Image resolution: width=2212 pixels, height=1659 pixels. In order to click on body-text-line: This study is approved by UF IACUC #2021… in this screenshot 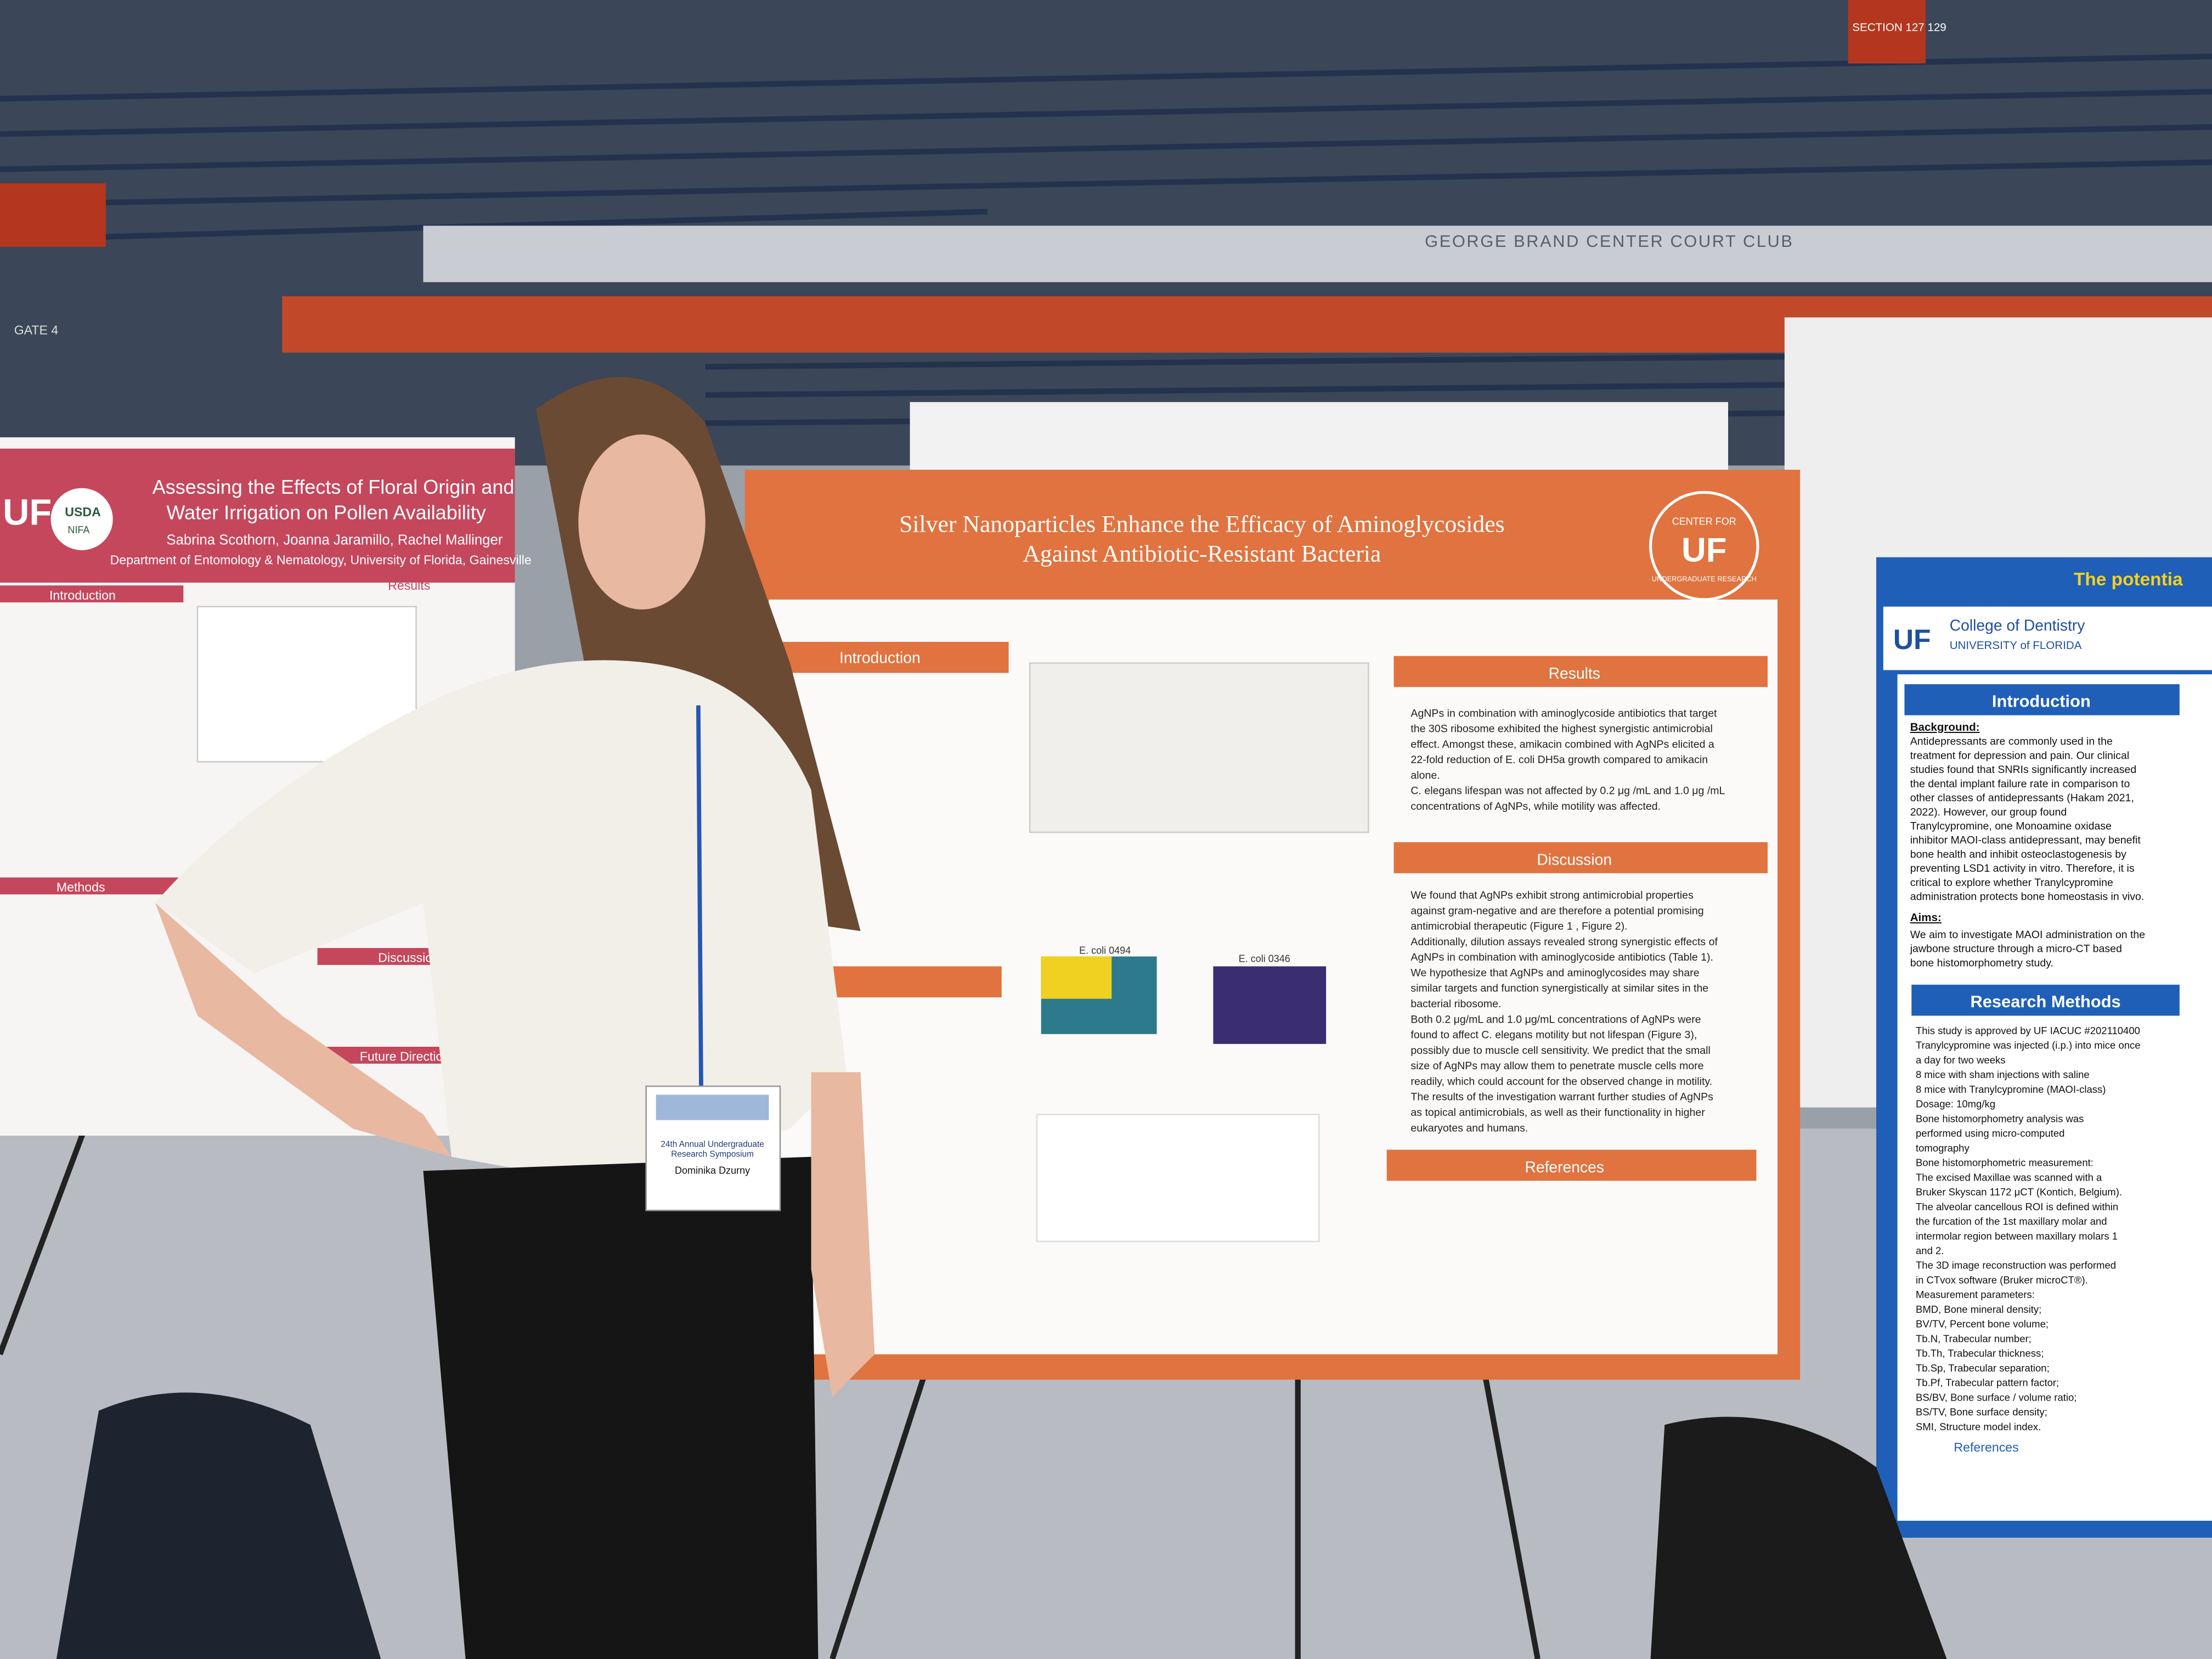, I will do `click(2028, 1030)`.